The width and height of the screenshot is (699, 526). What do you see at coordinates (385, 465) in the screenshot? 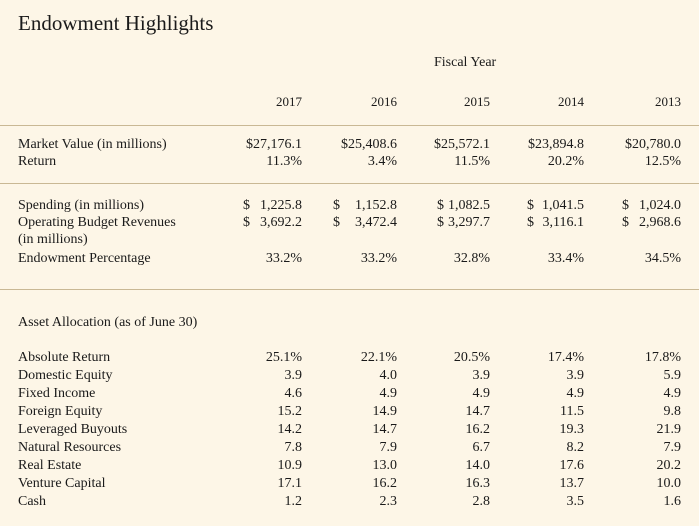
I see `asset-value: 13.0` at bounding box center [385, 465].